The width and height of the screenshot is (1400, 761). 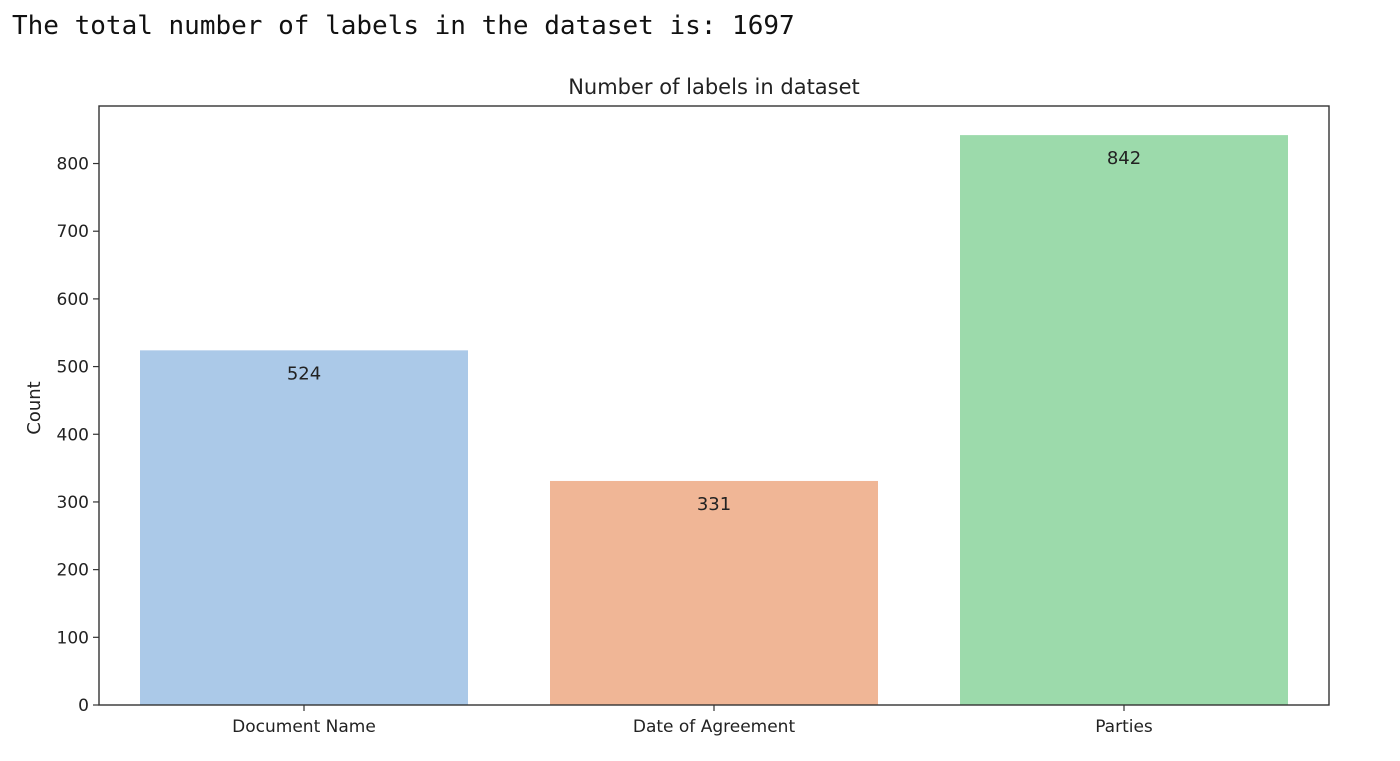 I want to click on bar-value-label: 842, so click(x=1124, y=158).